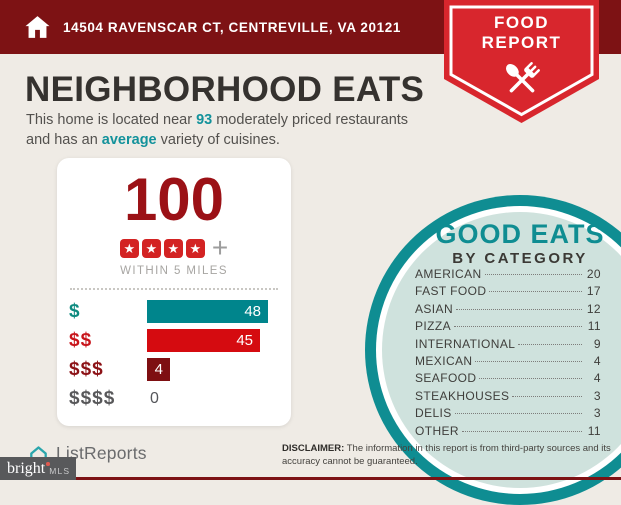  What do you see at coordinates (597, 343) in the screenshot?
I see `category-value: 9` at bounding box center [597, 343].